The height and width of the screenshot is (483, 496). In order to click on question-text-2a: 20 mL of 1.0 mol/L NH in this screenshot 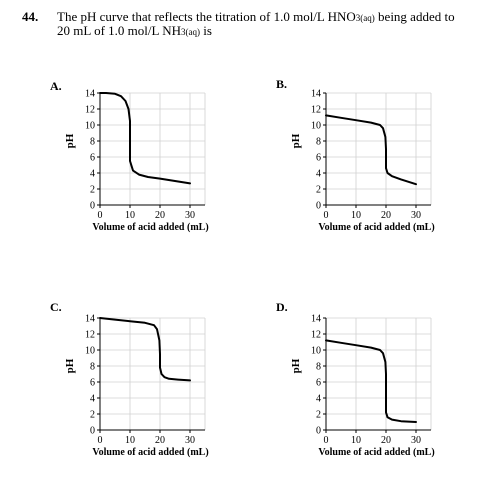, I will do `click(119, 30)`.